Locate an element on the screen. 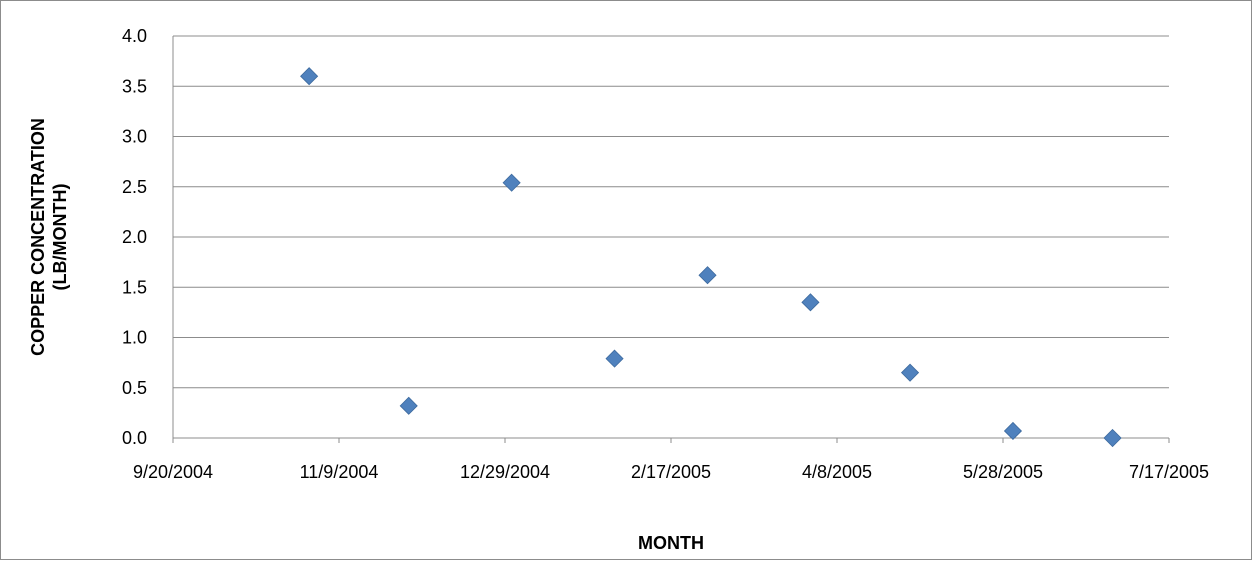  y-axis-ticks: 0.0 0.5 1.0 1.5 2.0 2.5 3.0 3.5 4.0 is located at coordinates (134, 237).